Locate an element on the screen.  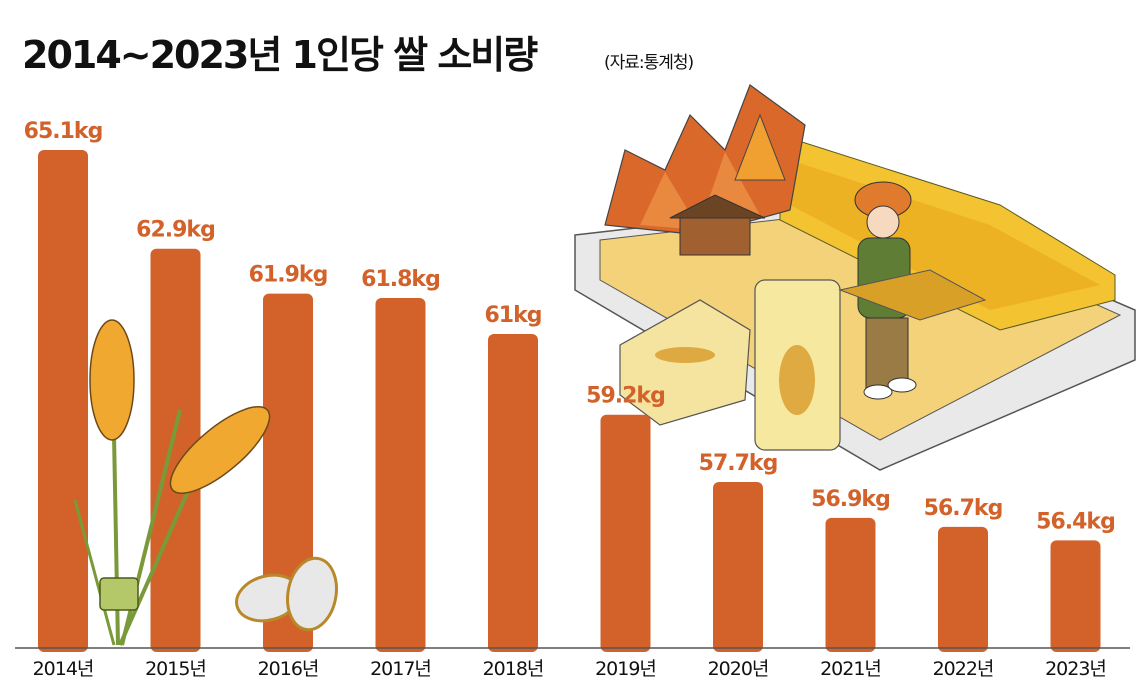
x-tick-label: 2018년 is located at coordinates (513, 669).